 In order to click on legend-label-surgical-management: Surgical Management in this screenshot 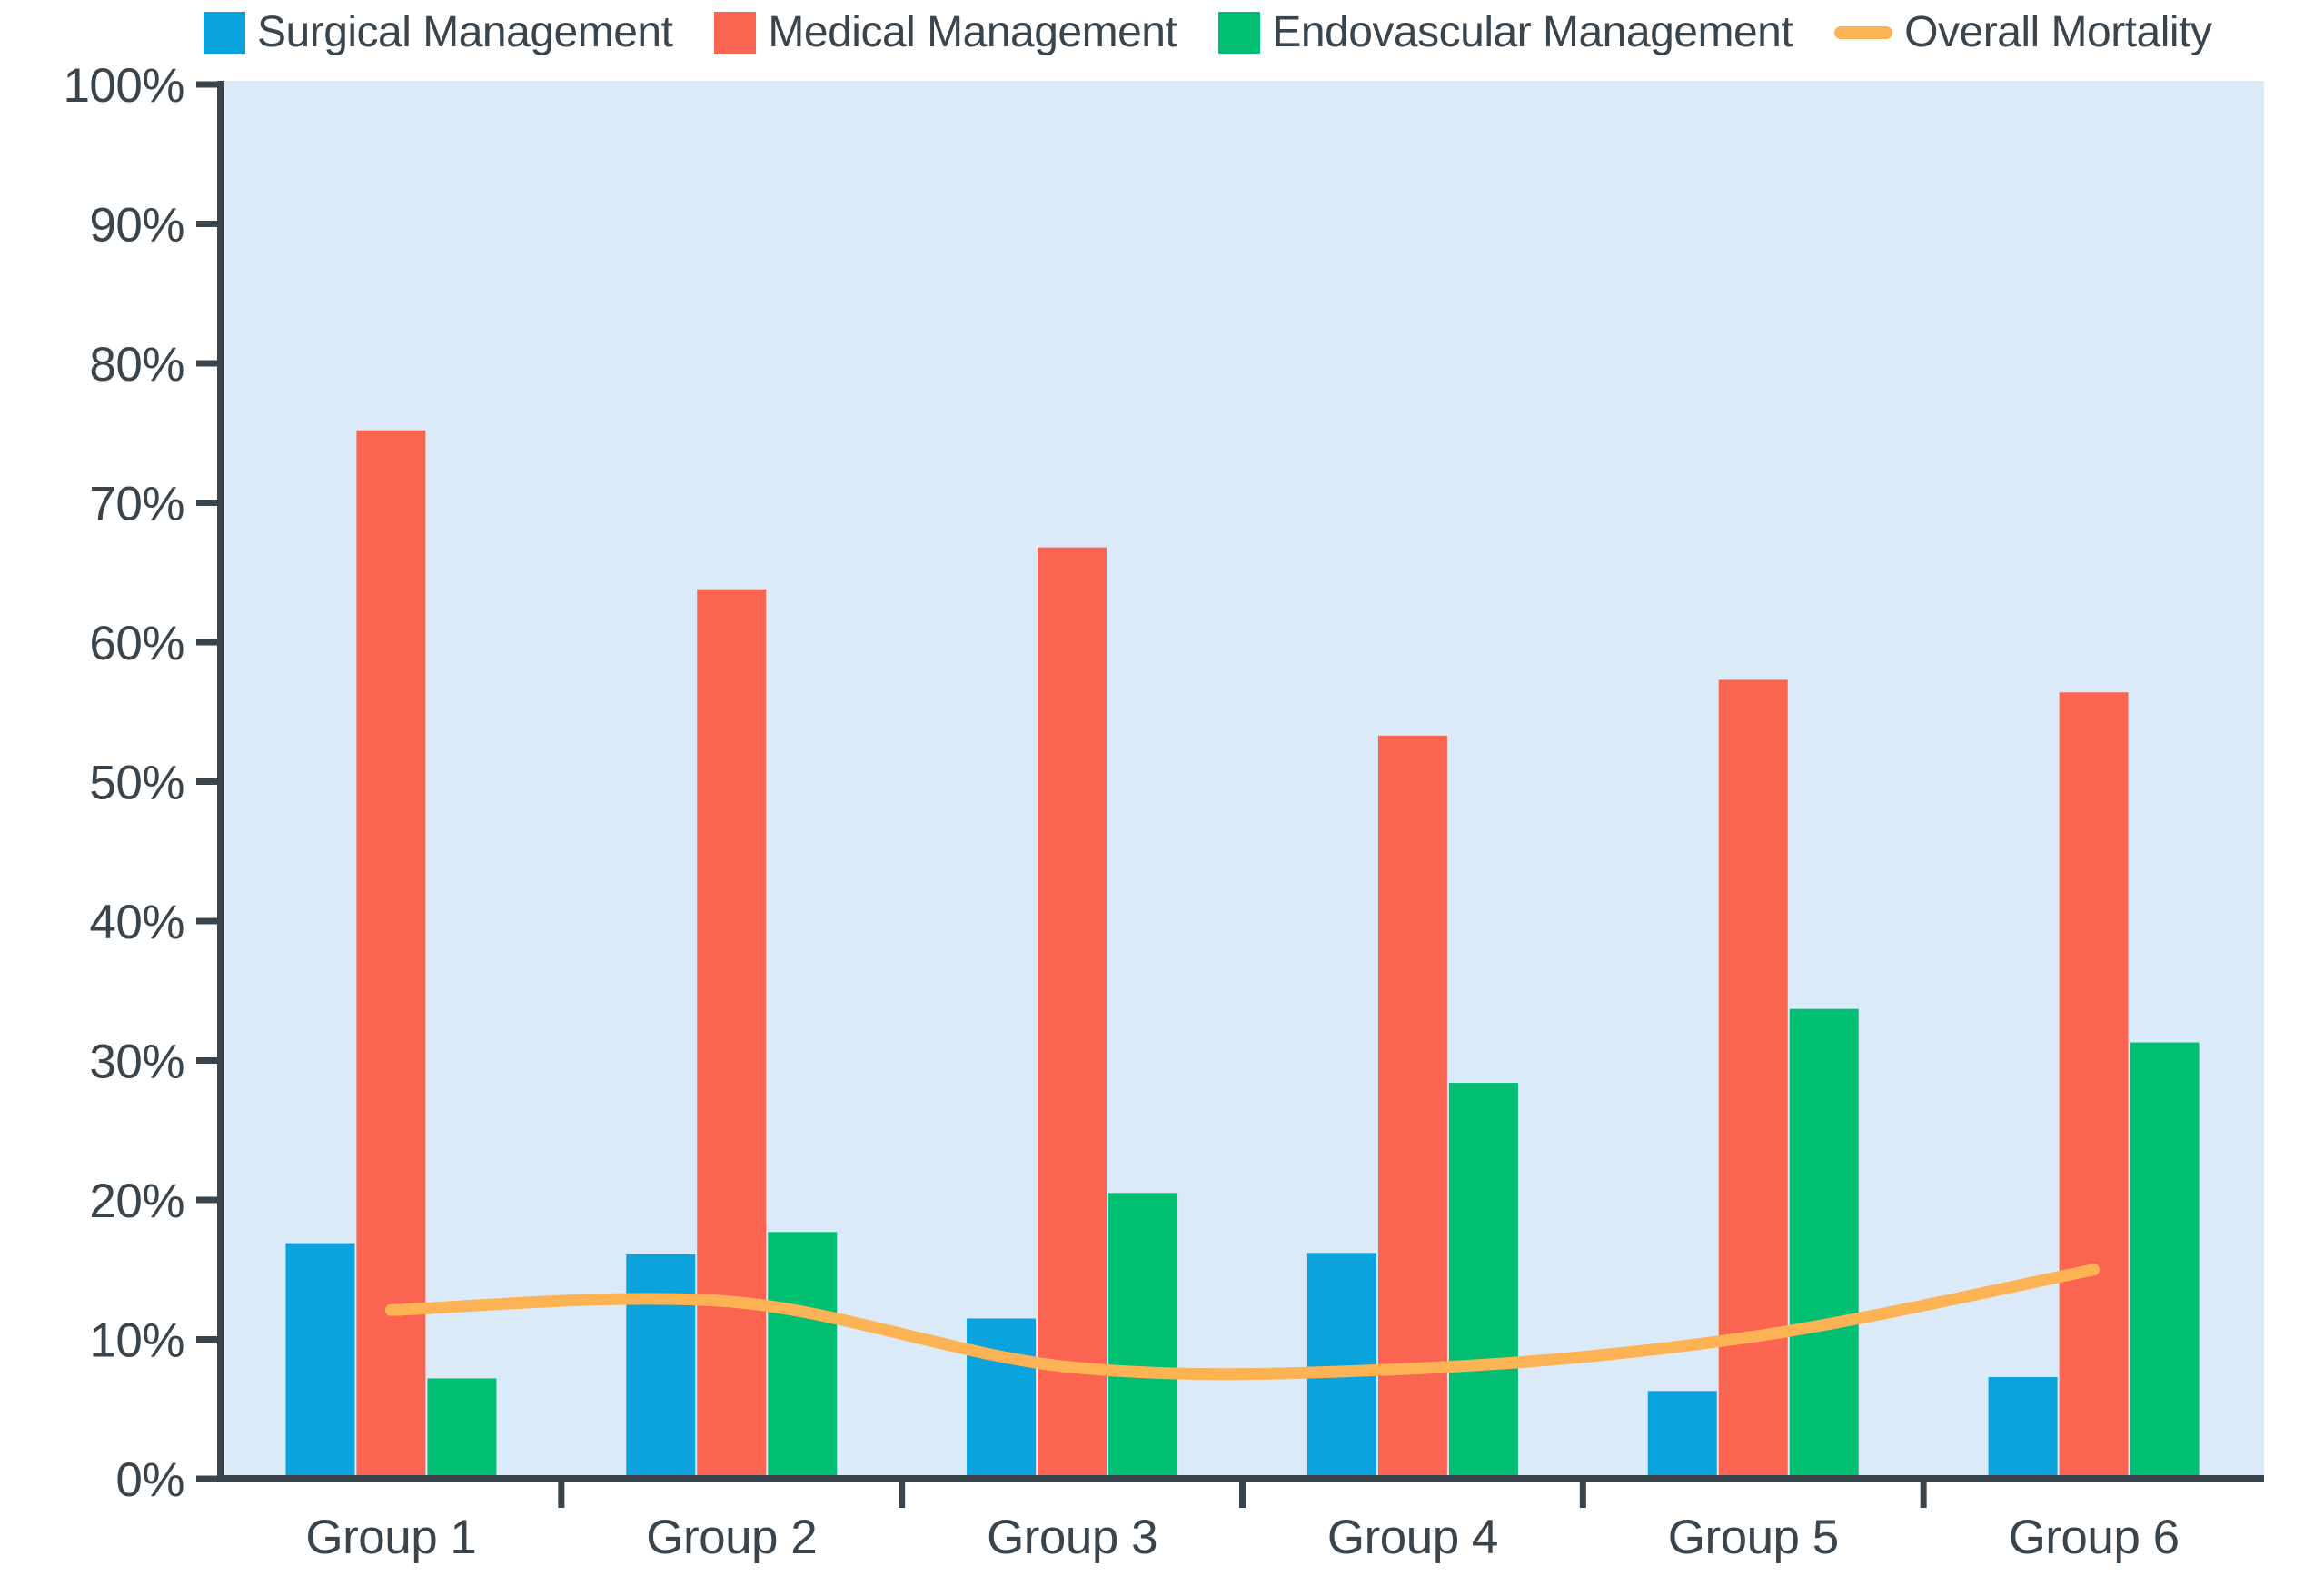, I will do `click(465, 32)`.